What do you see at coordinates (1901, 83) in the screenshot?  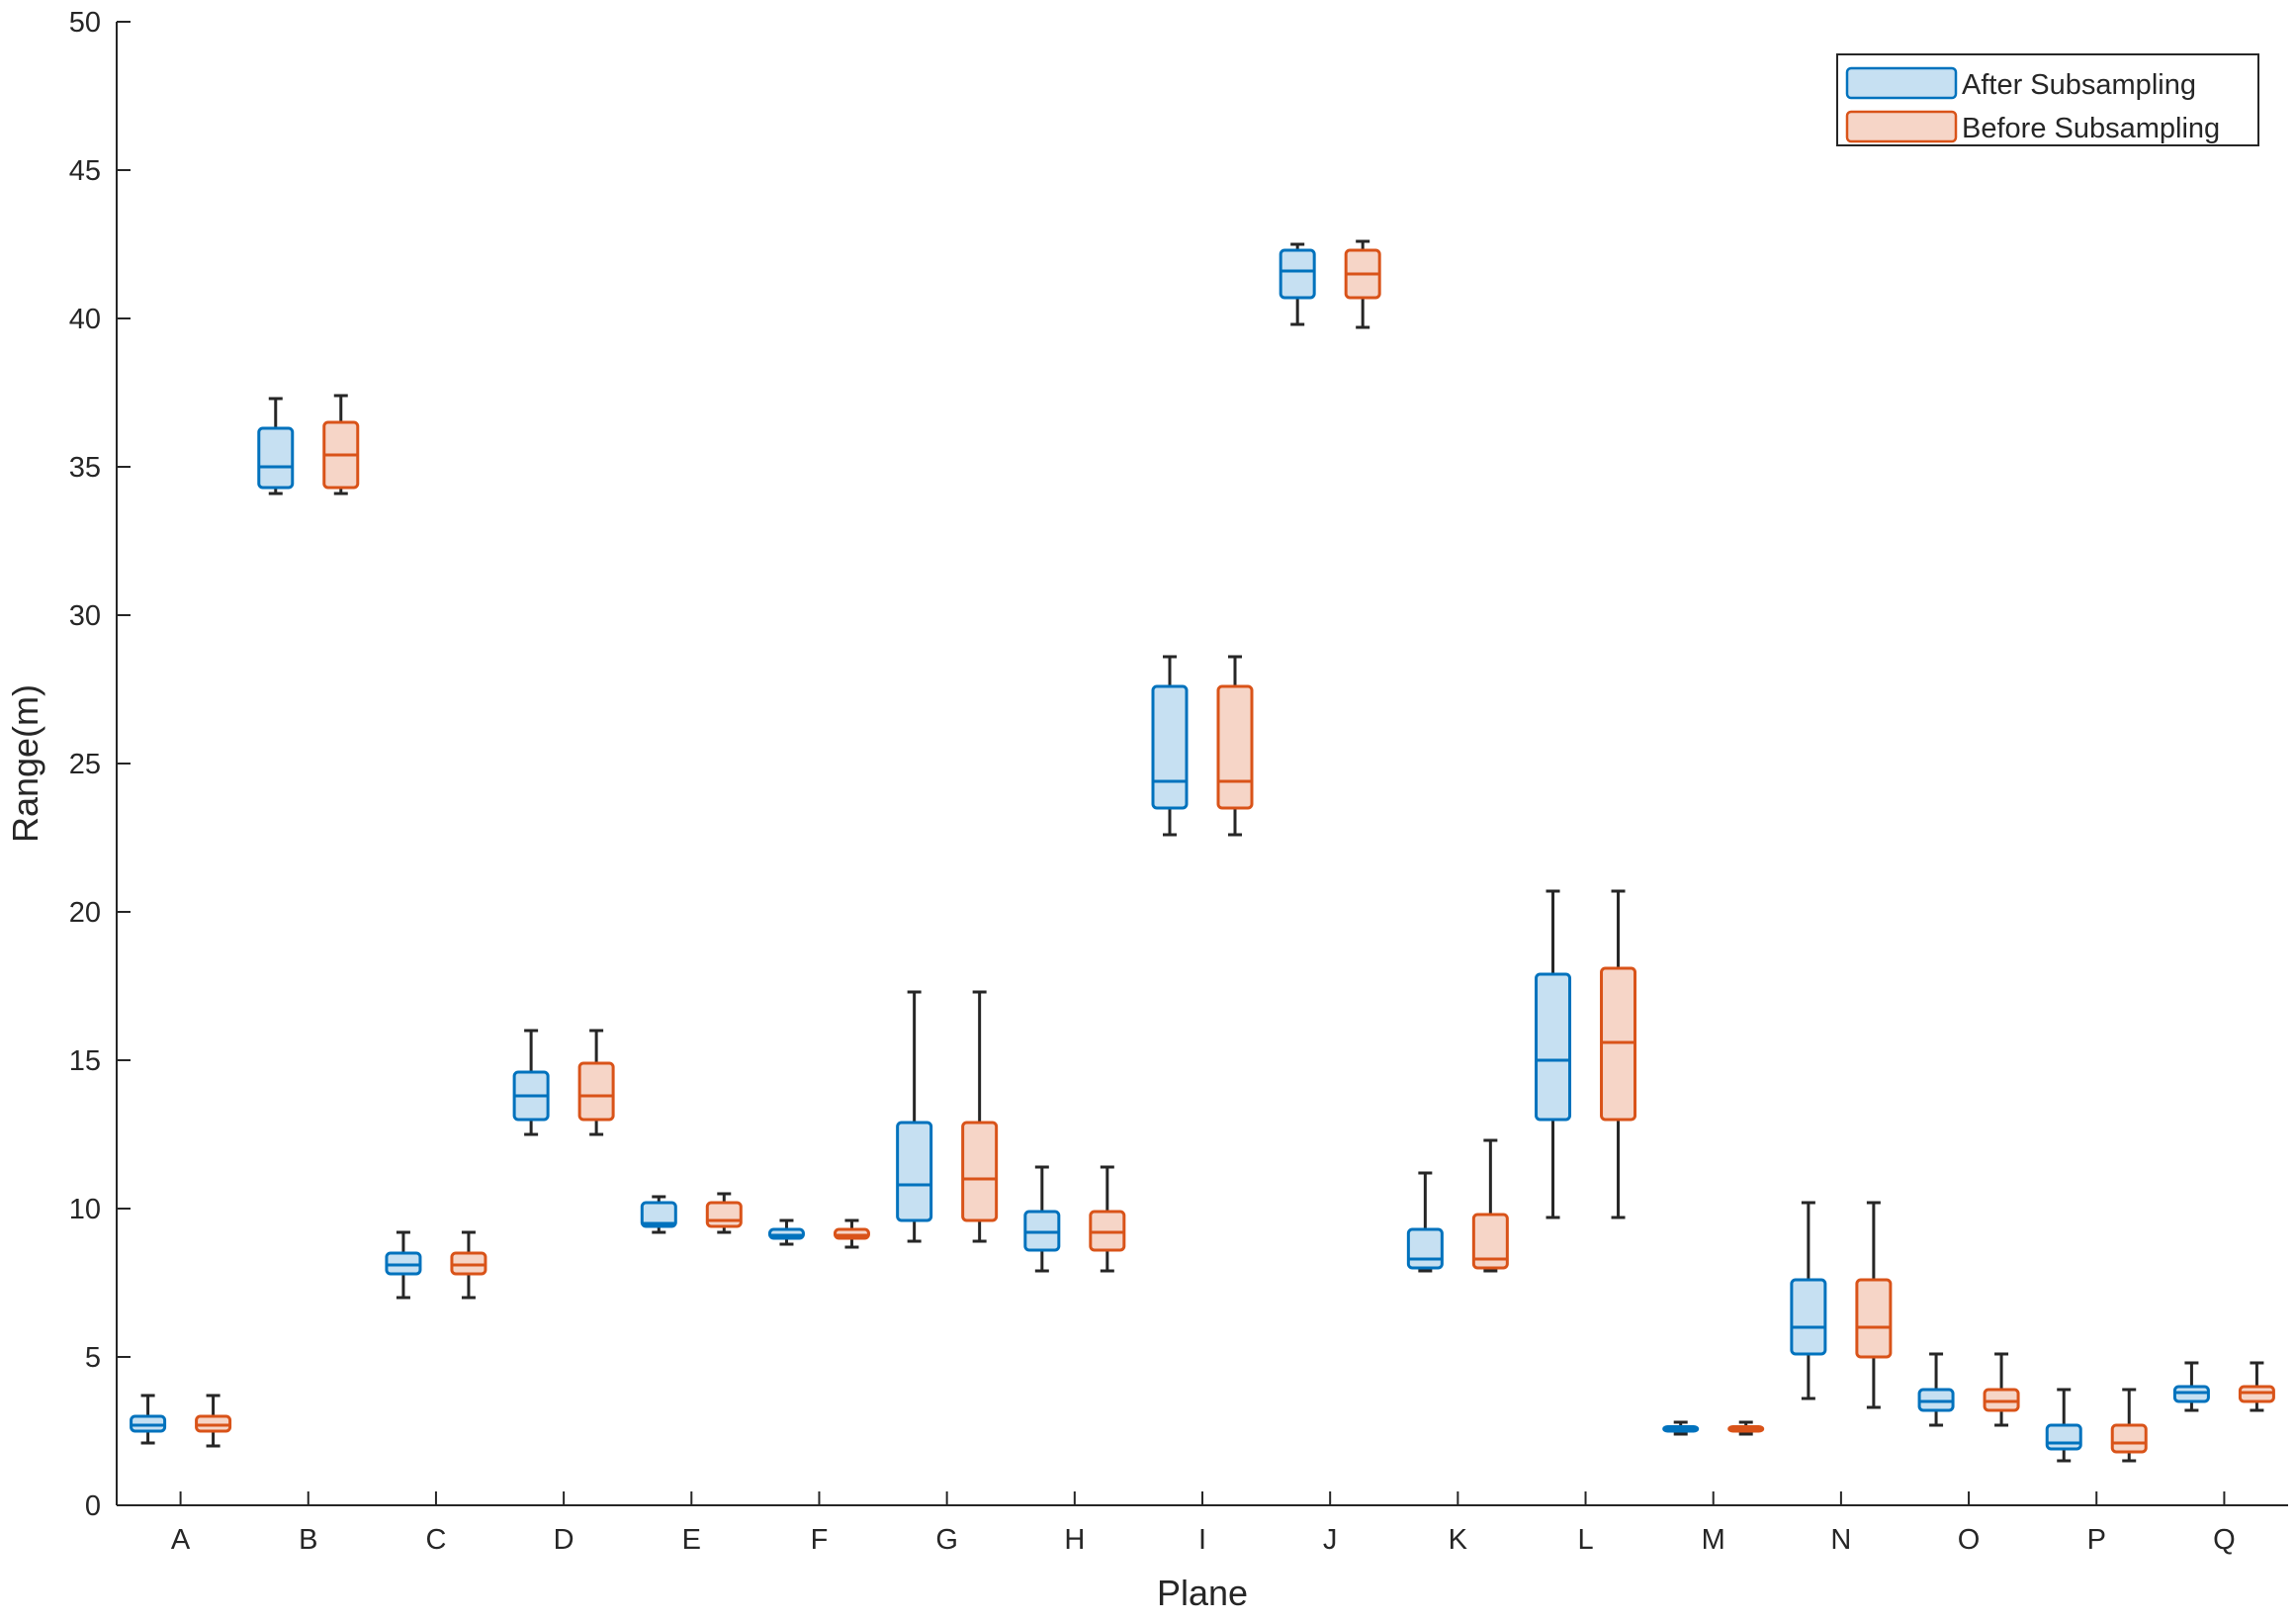 I see `legend-swatch-after` at bounding box center [1901, 83].